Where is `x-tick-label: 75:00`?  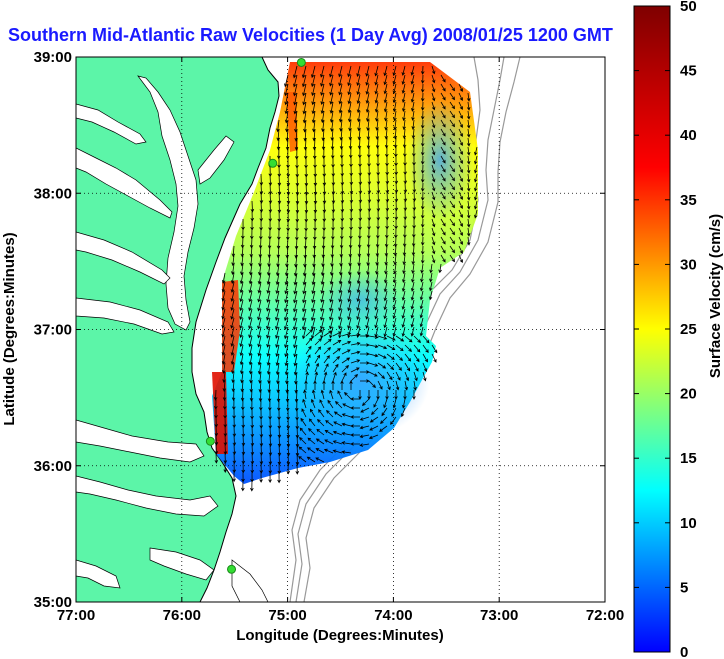 x-tick-label: 75:00 is located at coordinates (287, 615).